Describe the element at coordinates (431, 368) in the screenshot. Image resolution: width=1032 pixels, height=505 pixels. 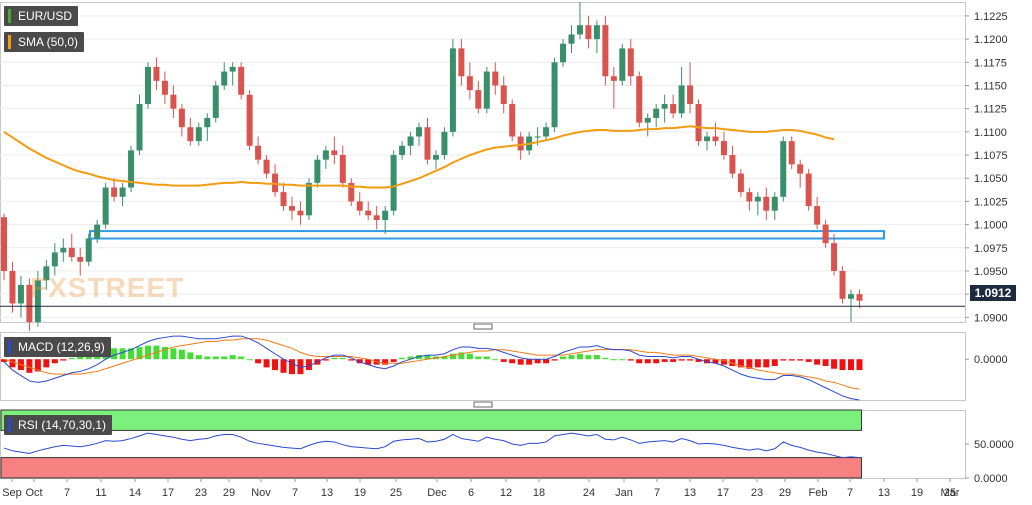
I see `macd-line` at that location.